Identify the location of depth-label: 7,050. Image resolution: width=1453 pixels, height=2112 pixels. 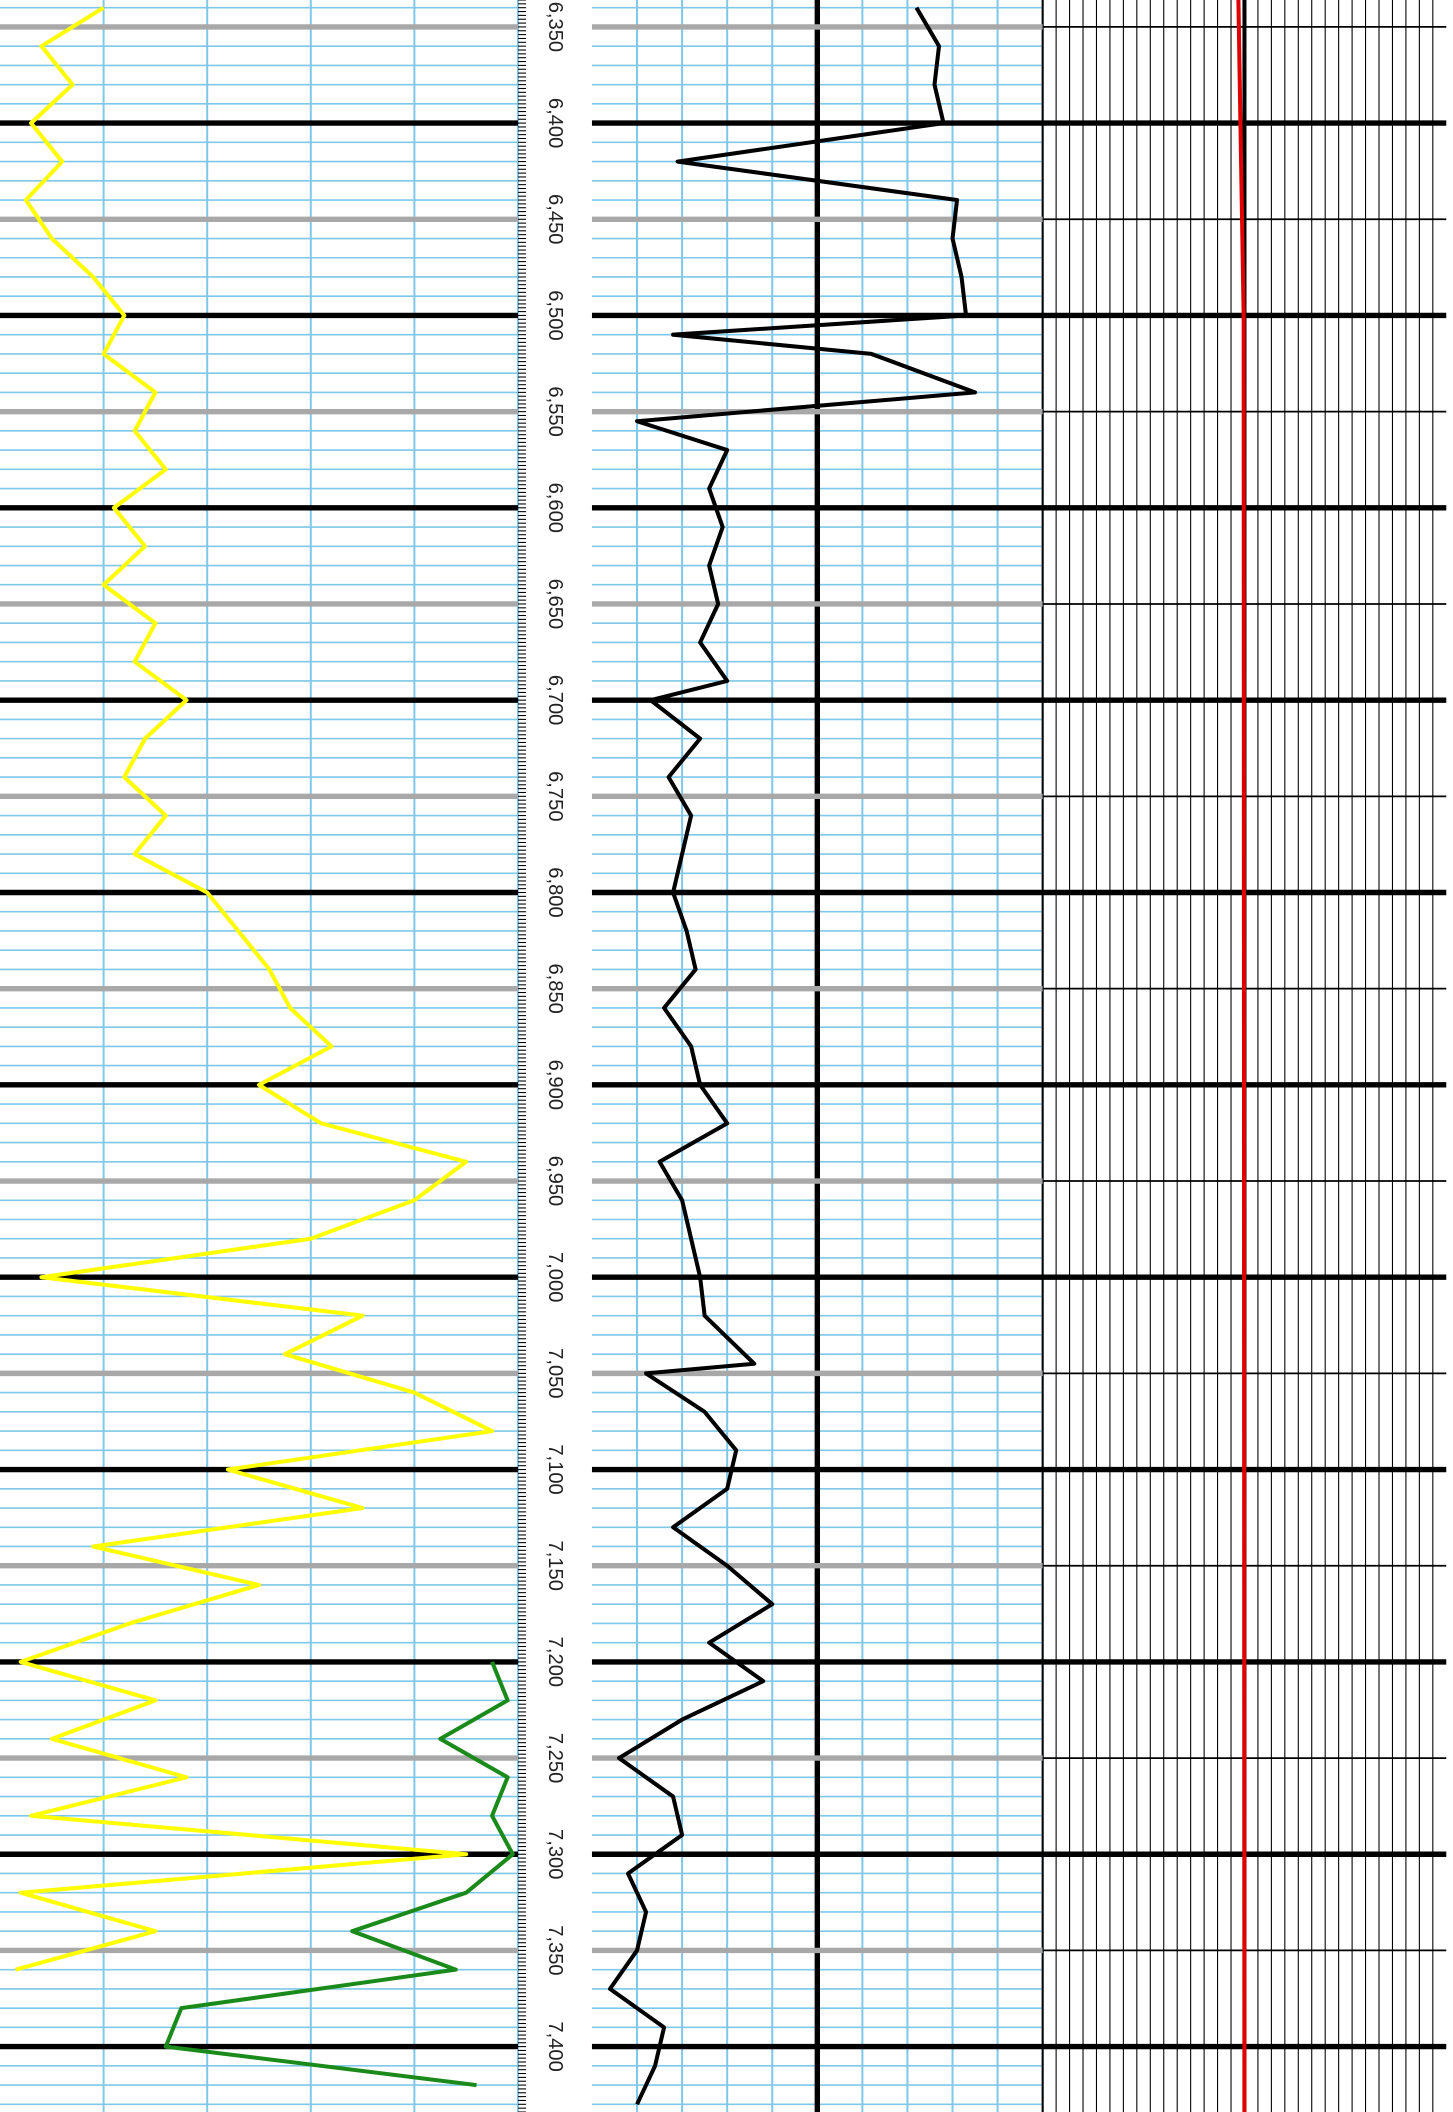
(555, 1373).